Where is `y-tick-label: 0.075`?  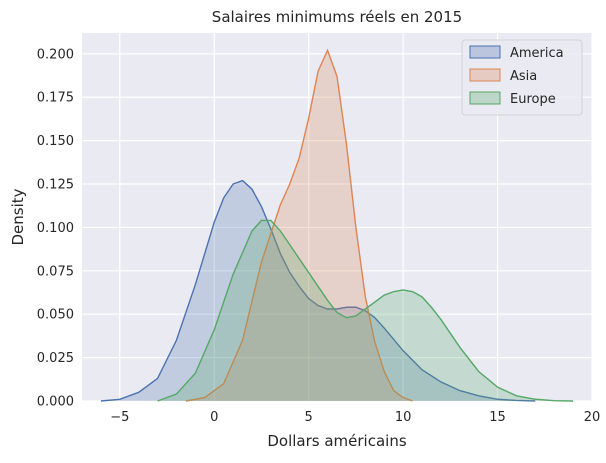
y-tick-label: 0.075 is located at coordinates (55, 271).